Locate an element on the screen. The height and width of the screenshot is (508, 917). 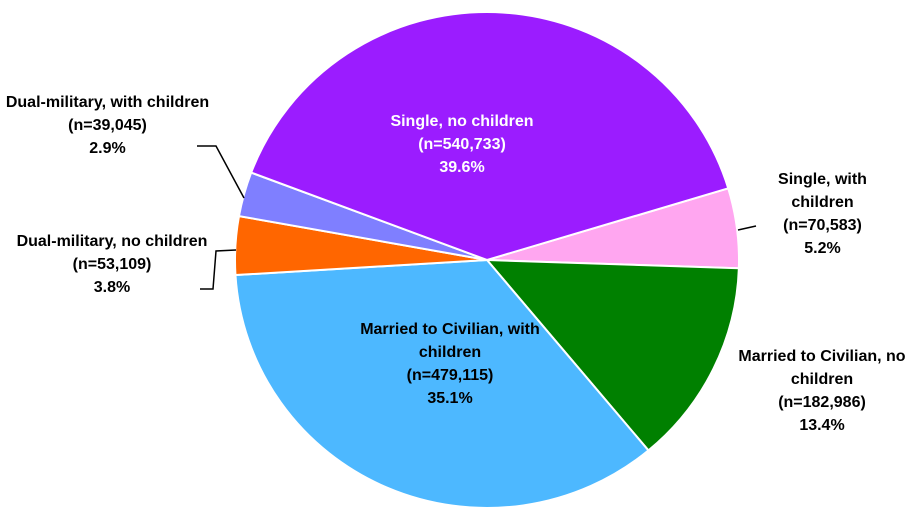
slice-count: (n=540,733) is located at coordinates (462, 144).